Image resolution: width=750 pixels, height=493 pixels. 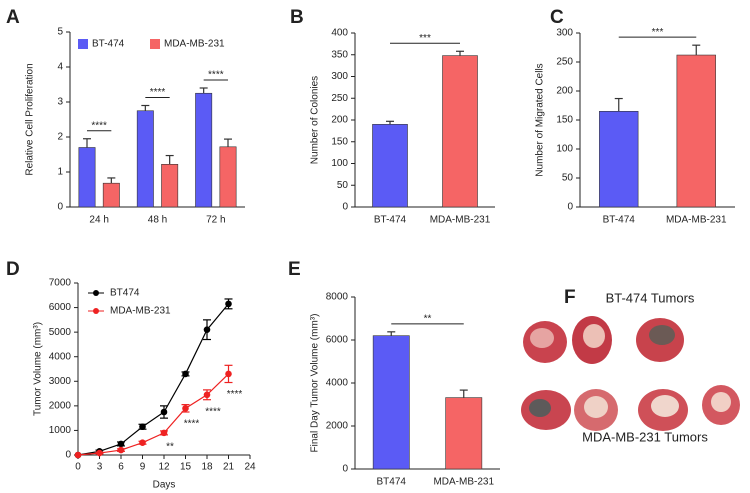 I want to click on y-tick-label: 7000, so click(x=60, y=283).